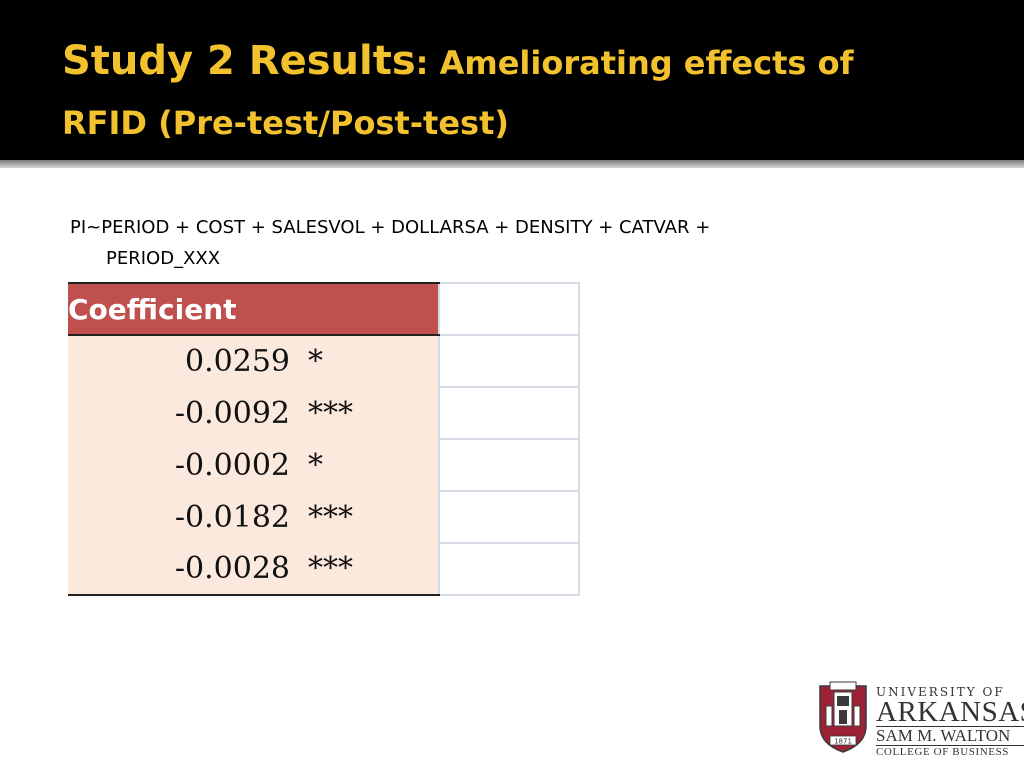 The image size is (1024, 768). I want to click on title-divider, so click(512, 164).